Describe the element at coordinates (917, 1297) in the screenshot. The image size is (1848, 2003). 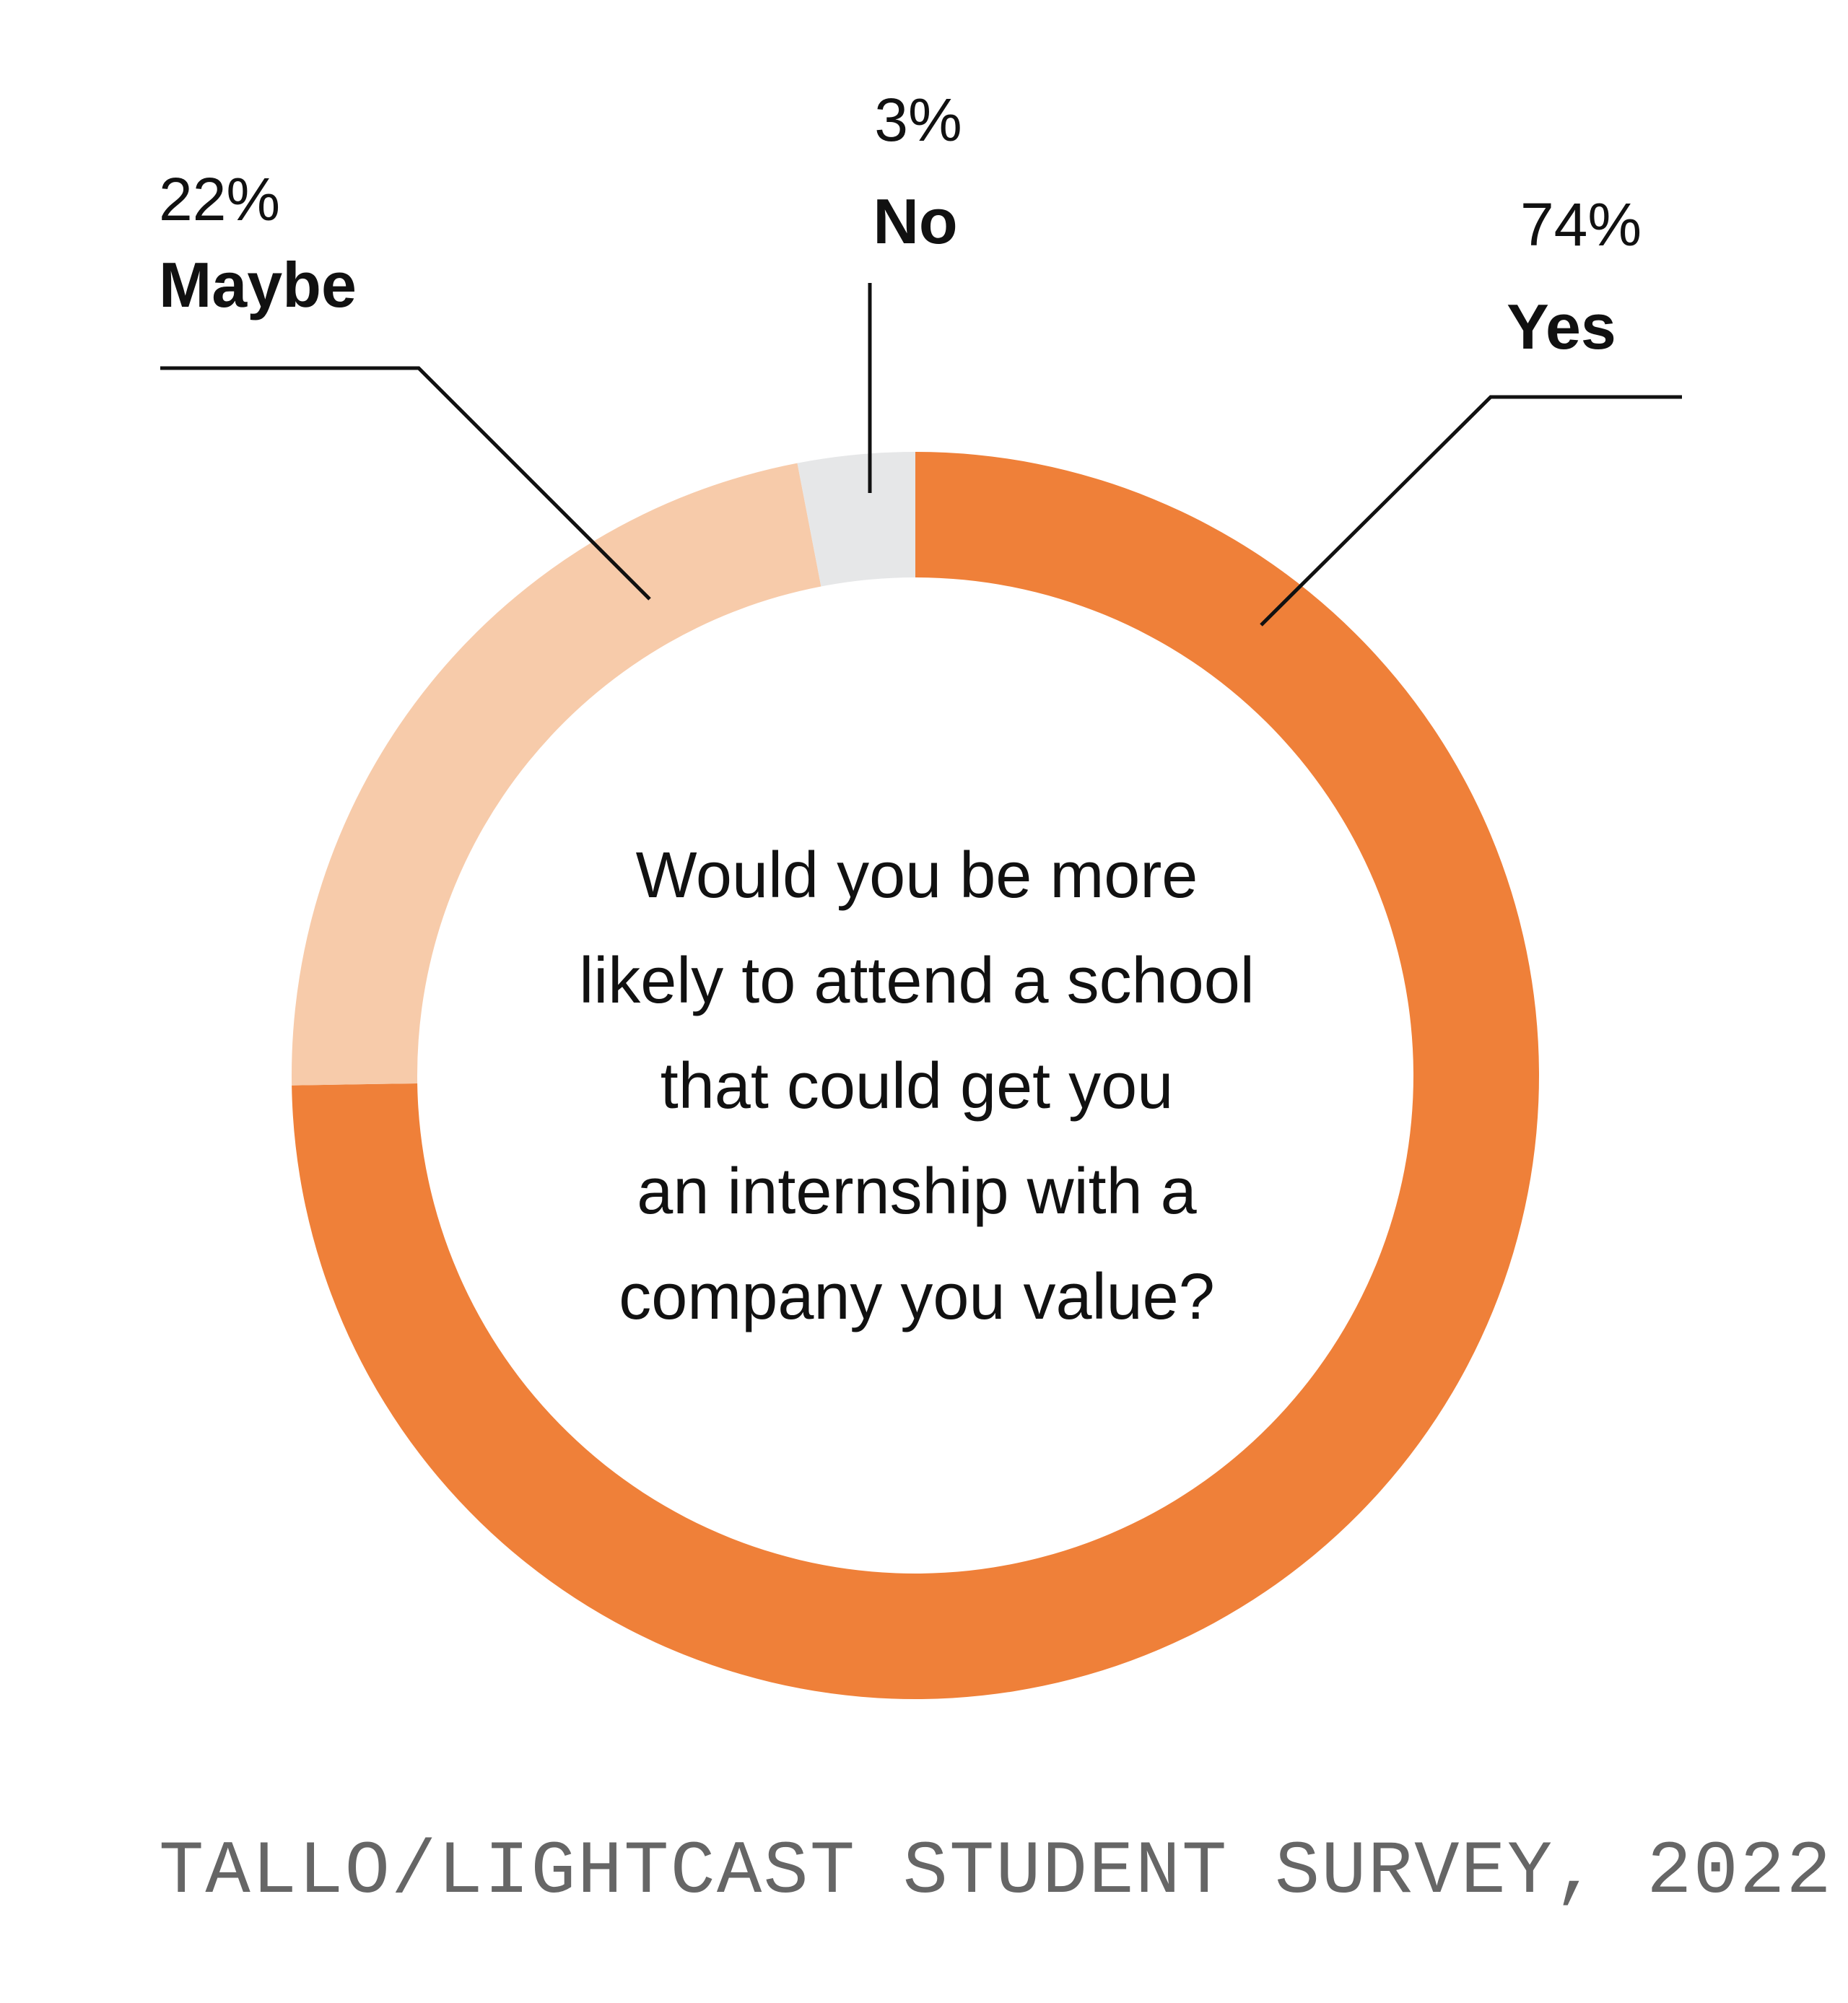
I see `question-line: company you value?` at that location.